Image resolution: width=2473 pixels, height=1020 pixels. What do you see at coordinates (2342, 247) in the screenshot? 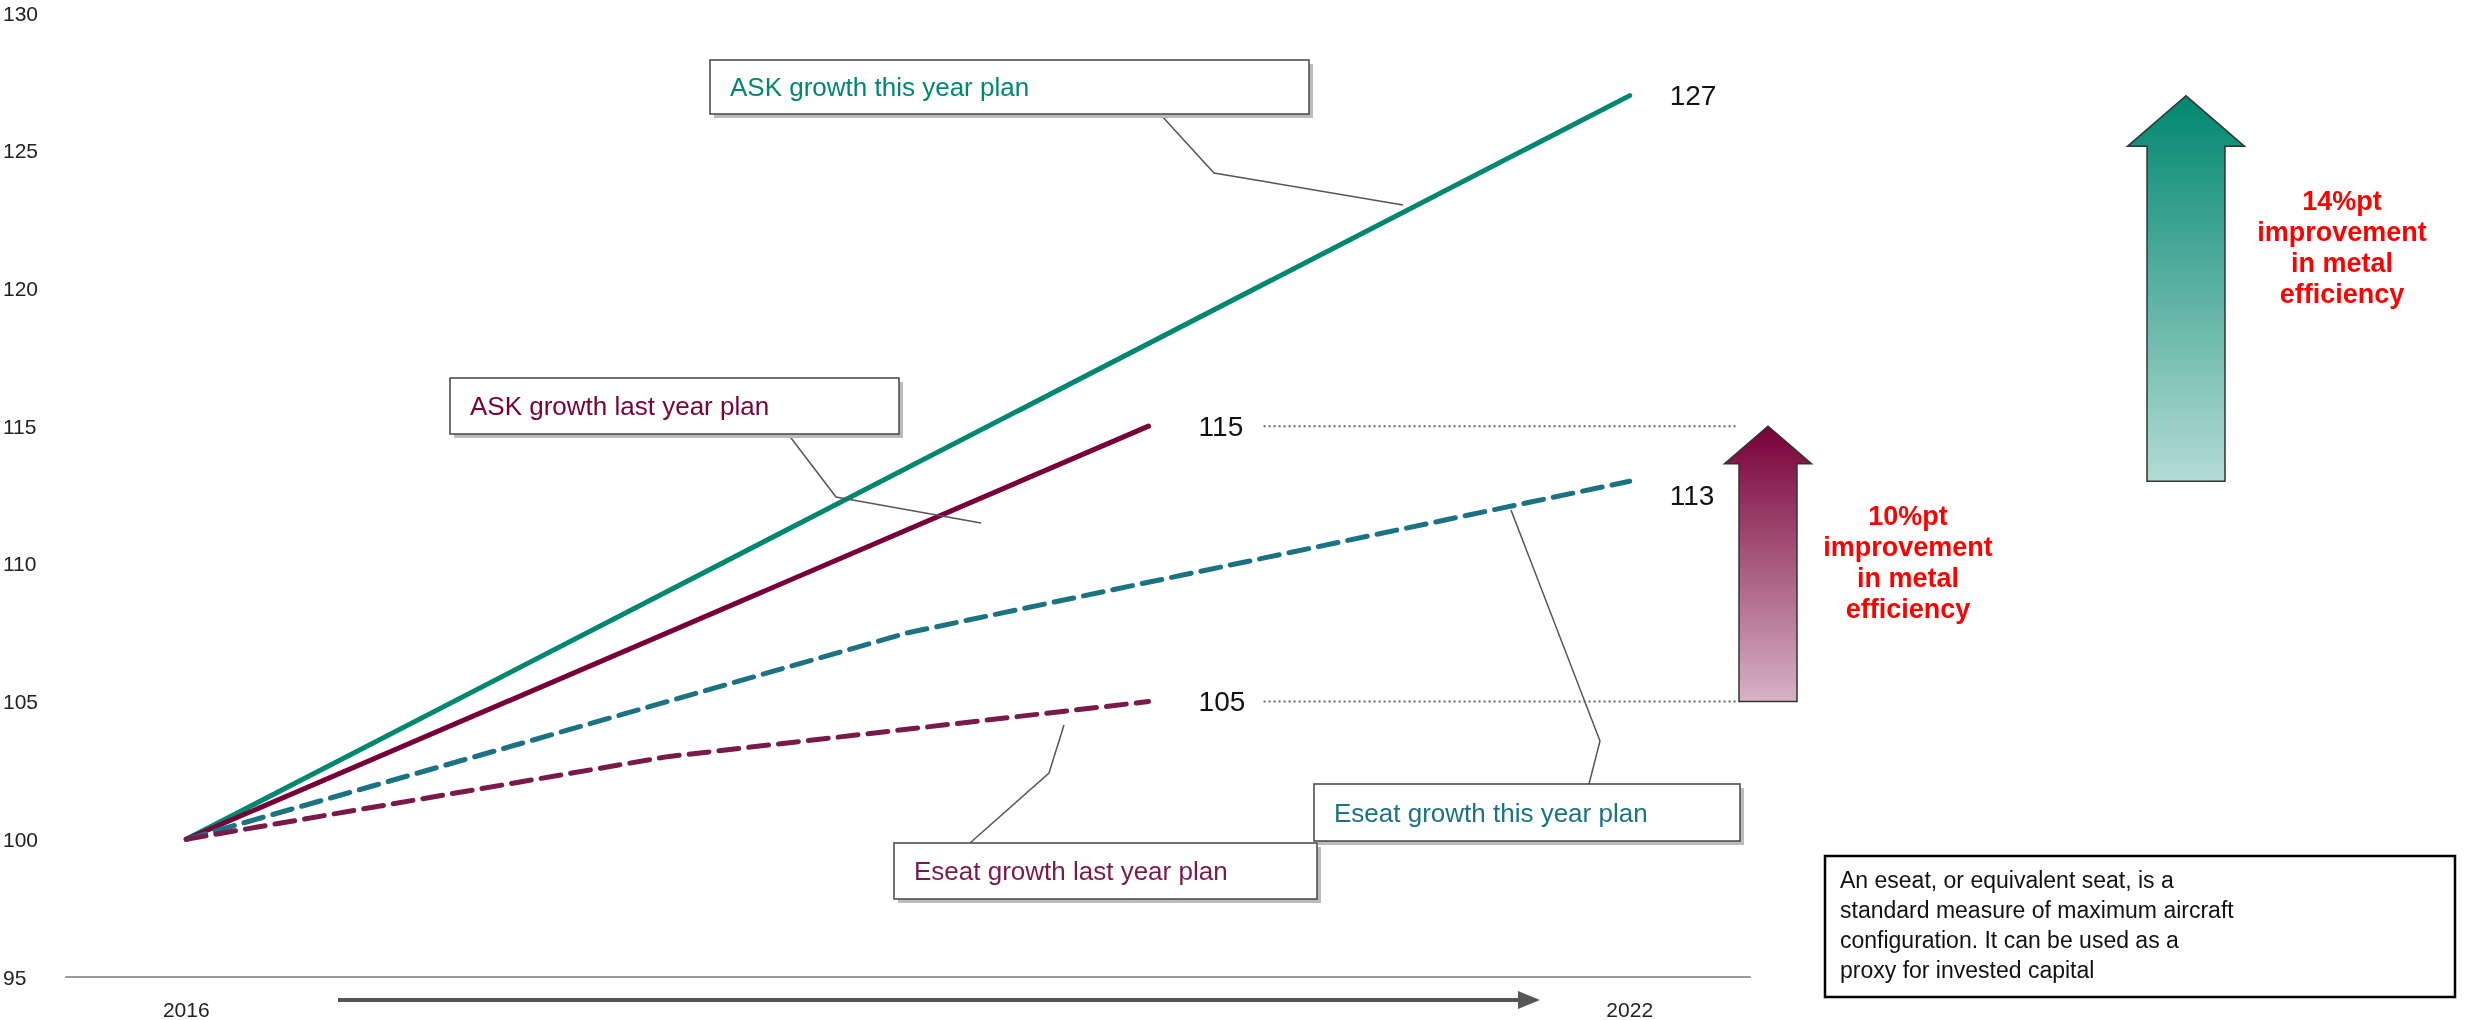
I see `text: 14%pt improvement in metal efficiency` at bounding box center [2342, 247].